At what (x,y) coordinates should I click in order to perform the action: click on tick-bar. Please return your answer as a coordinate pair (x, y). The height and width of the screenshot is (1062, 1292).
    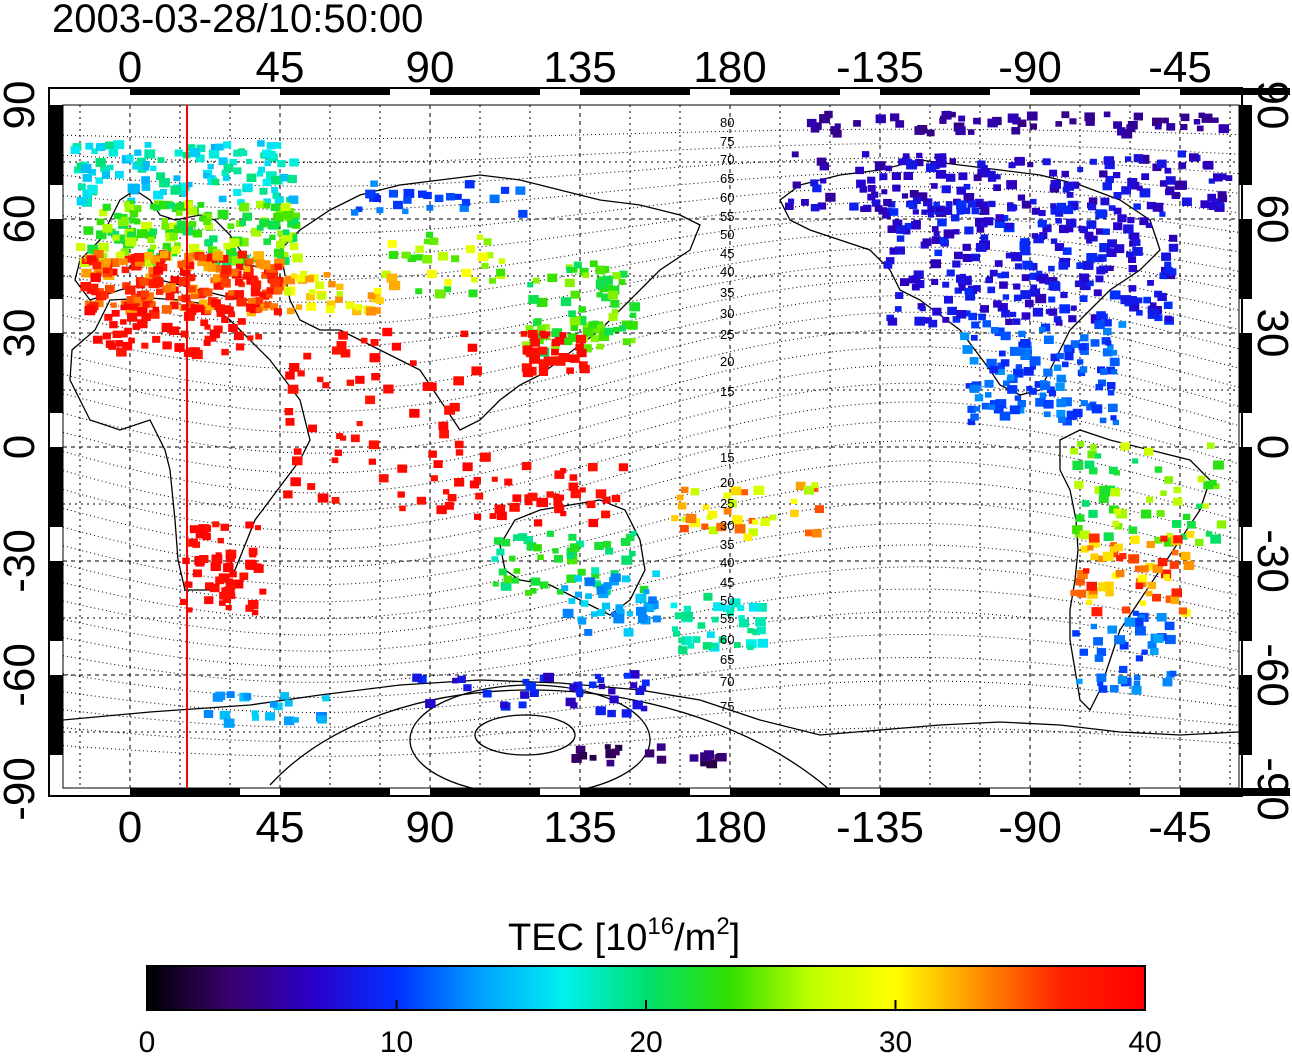
    Looking at the image, I should click on (335, 792).